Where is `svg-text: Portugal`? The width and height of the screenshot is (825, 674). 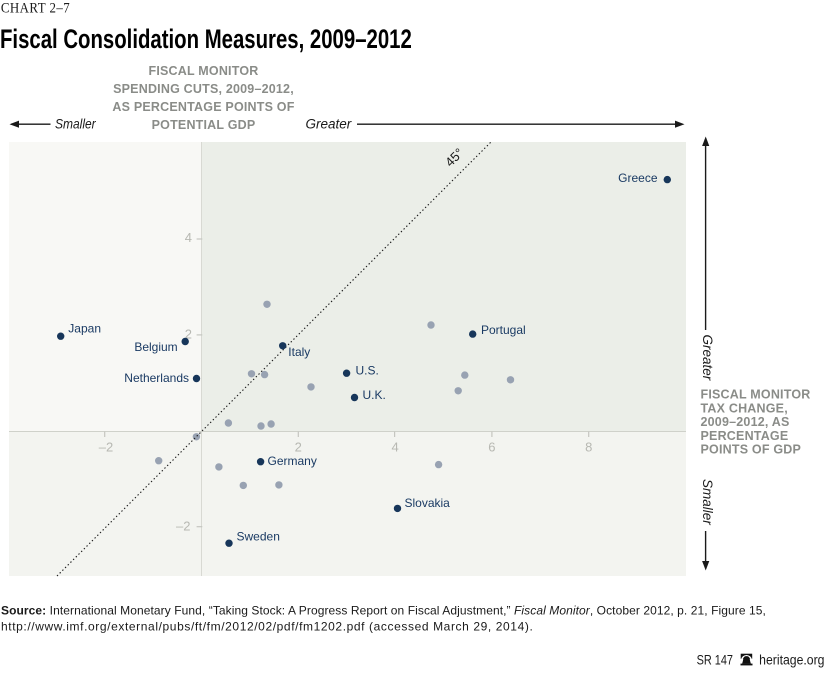
svg-text: Portugal is located at coordinates (503, 330).